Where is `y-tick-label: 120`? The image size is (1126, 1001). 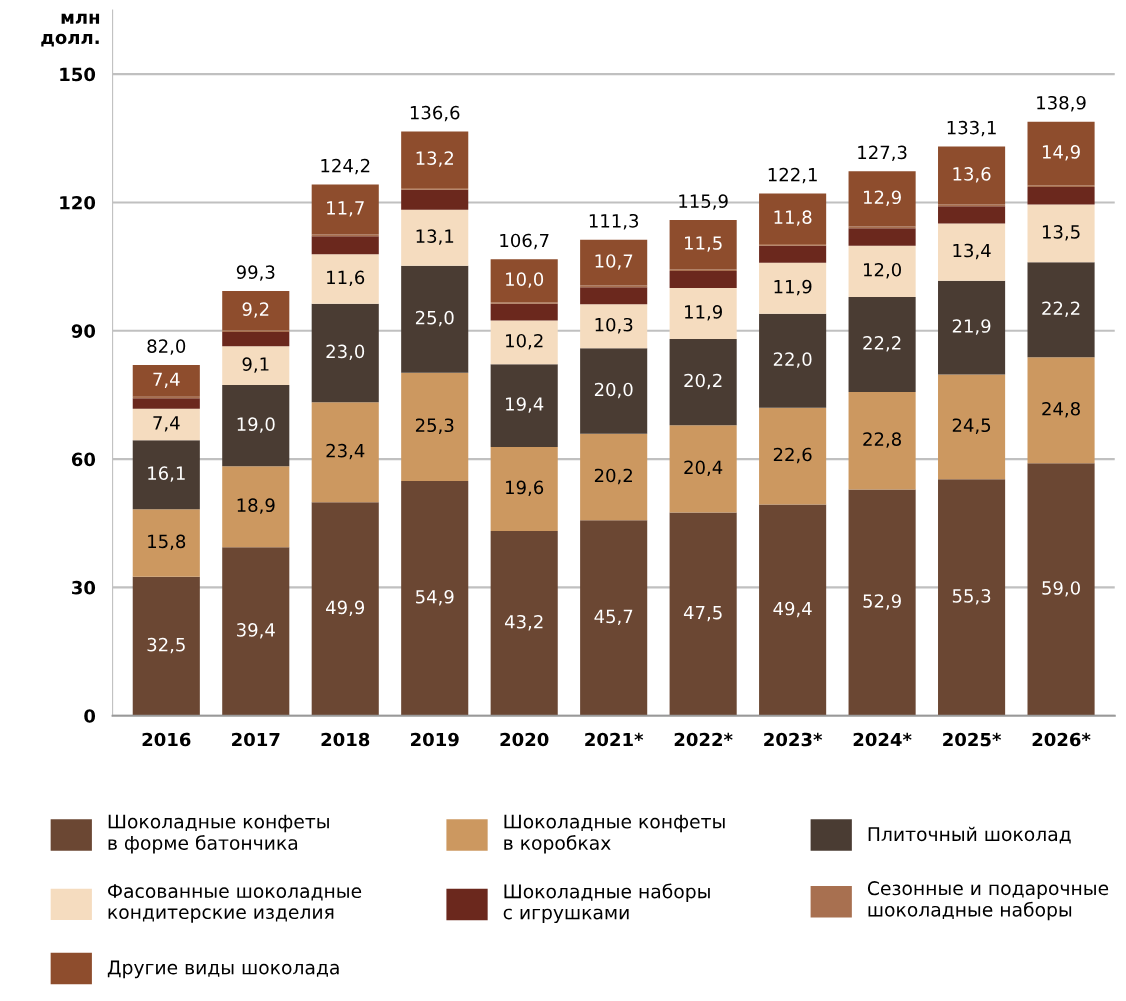 y-tick-label: 120 is located at coordinates (78, 202).